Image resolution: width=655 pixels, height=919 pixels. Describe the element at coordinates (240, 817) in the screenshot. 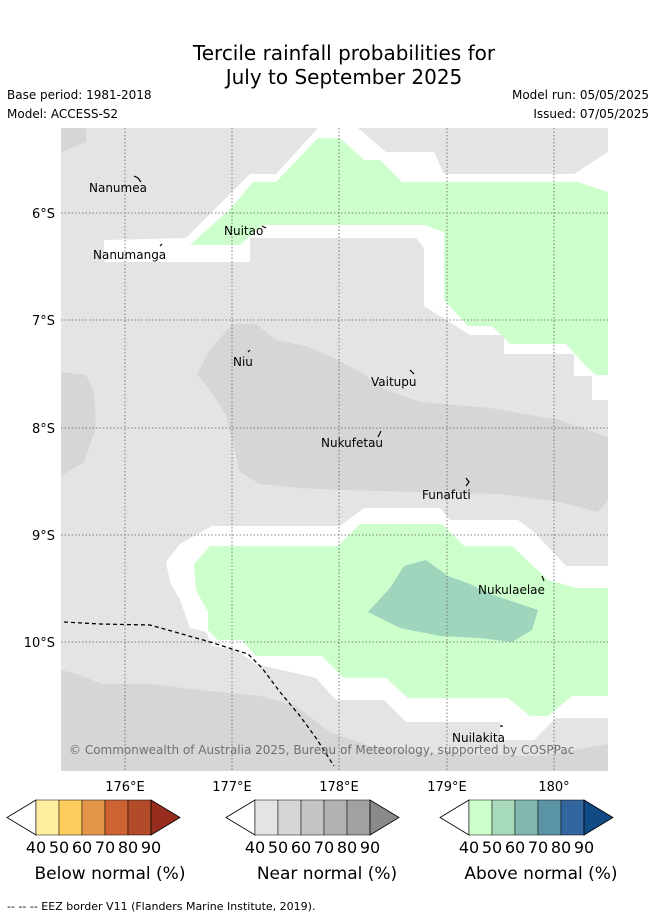

I see `colorbar-near-low-arrow` at that location.